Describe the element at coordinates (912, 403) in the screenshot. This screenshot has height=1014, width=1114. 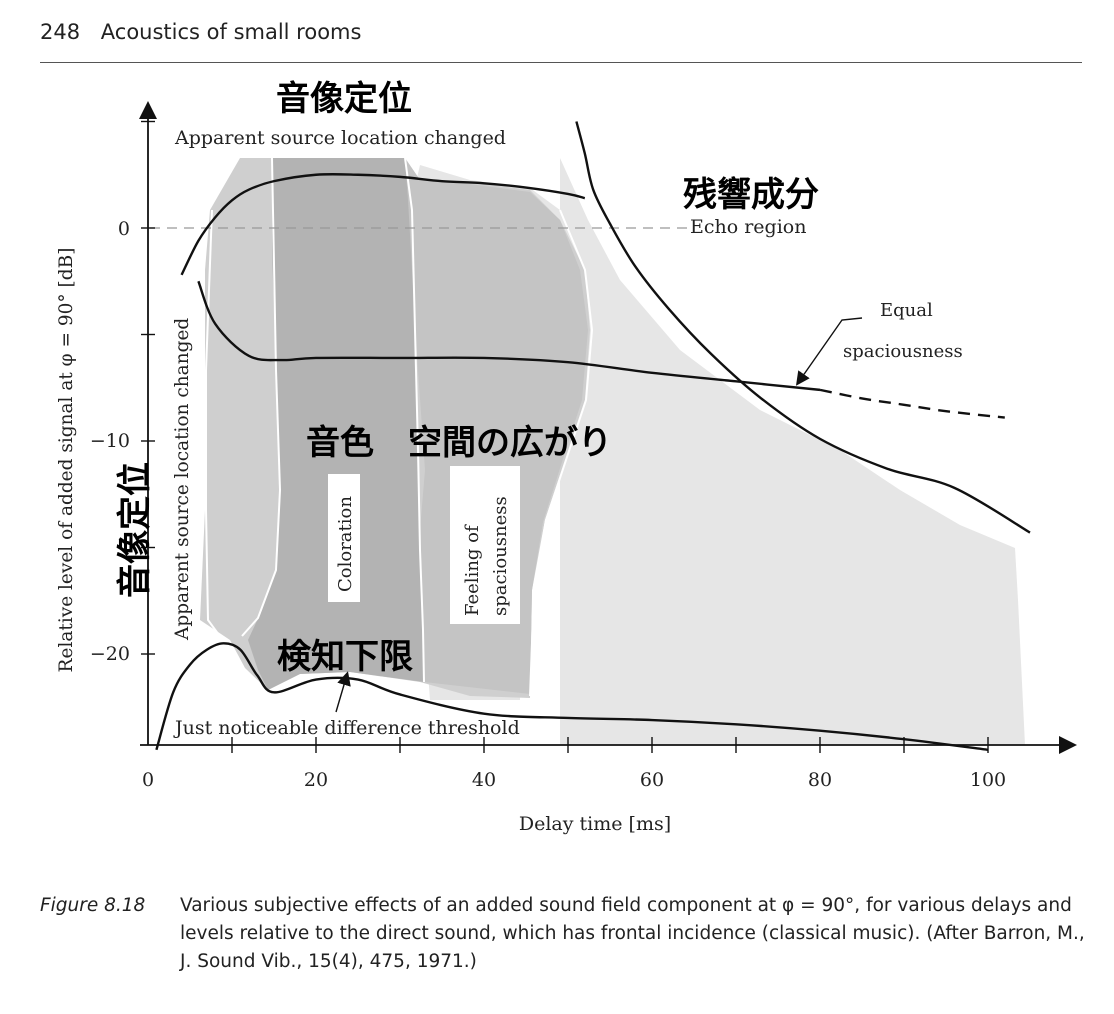
I see `series-curve-0-extension` at that location.